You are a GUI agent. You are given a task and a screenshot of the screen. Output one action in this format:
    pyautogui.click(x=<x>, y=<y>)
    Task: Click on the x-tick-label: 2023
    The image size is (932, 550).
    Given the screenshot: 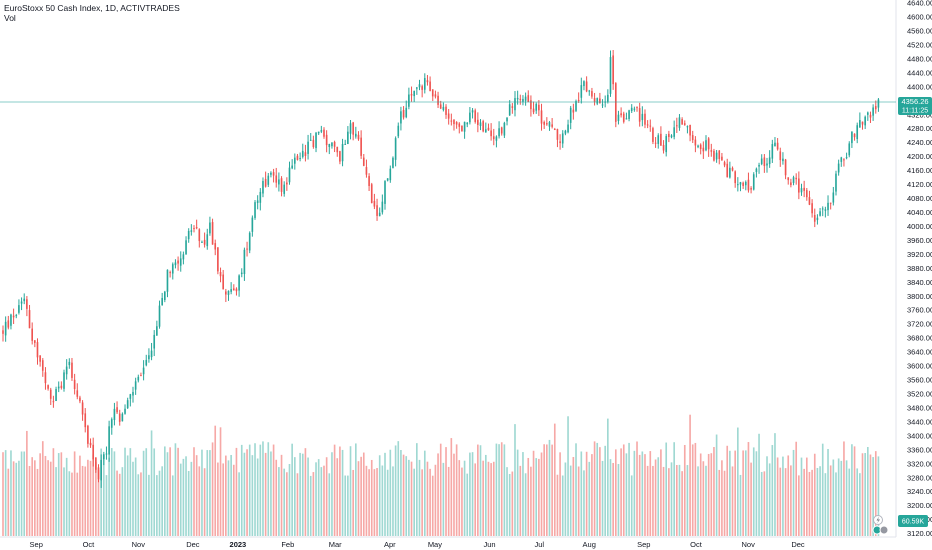 What is the action you would take?
    pyautogui.click(x=238, y=544)
    